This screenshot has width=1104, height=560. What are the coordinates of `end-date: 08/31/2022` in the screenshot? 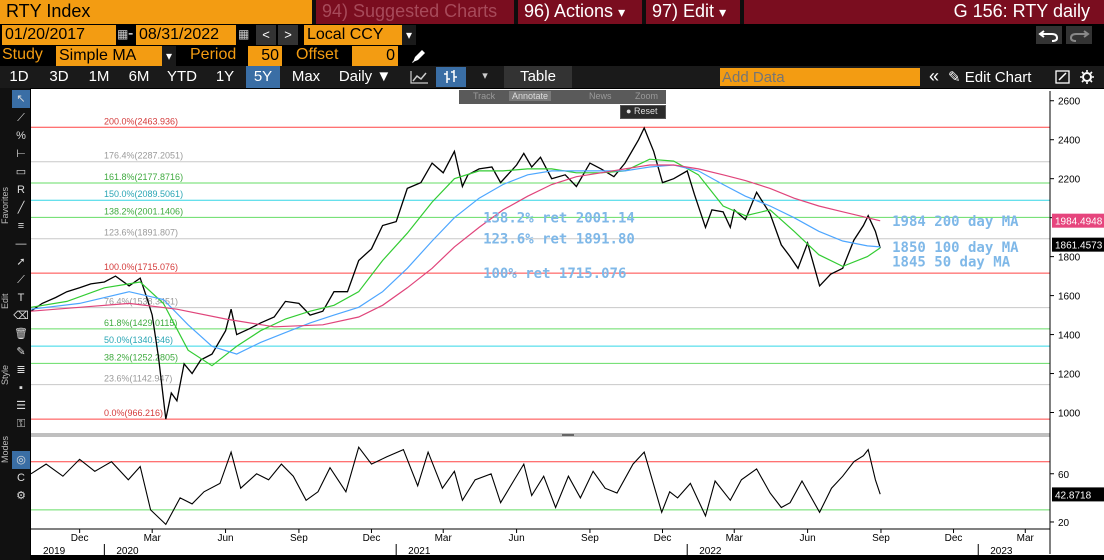 It's located at (179, 34).